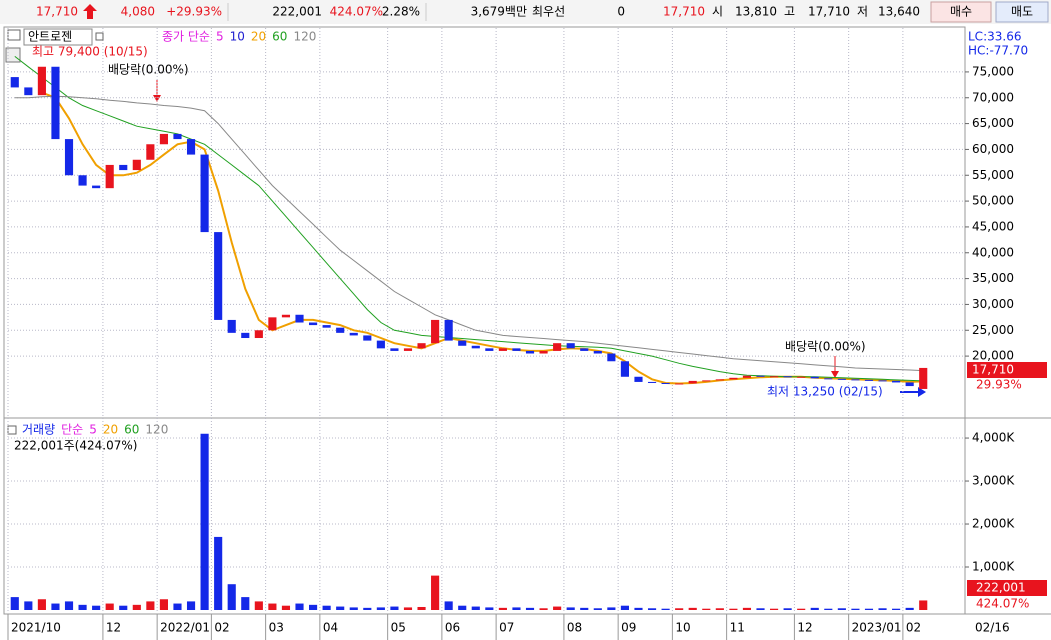 This screenshot has width=1051, height=640. Describe the element at coordinates (499, 12) in the screenshot. I see `amount: 3,679백만` at that location.